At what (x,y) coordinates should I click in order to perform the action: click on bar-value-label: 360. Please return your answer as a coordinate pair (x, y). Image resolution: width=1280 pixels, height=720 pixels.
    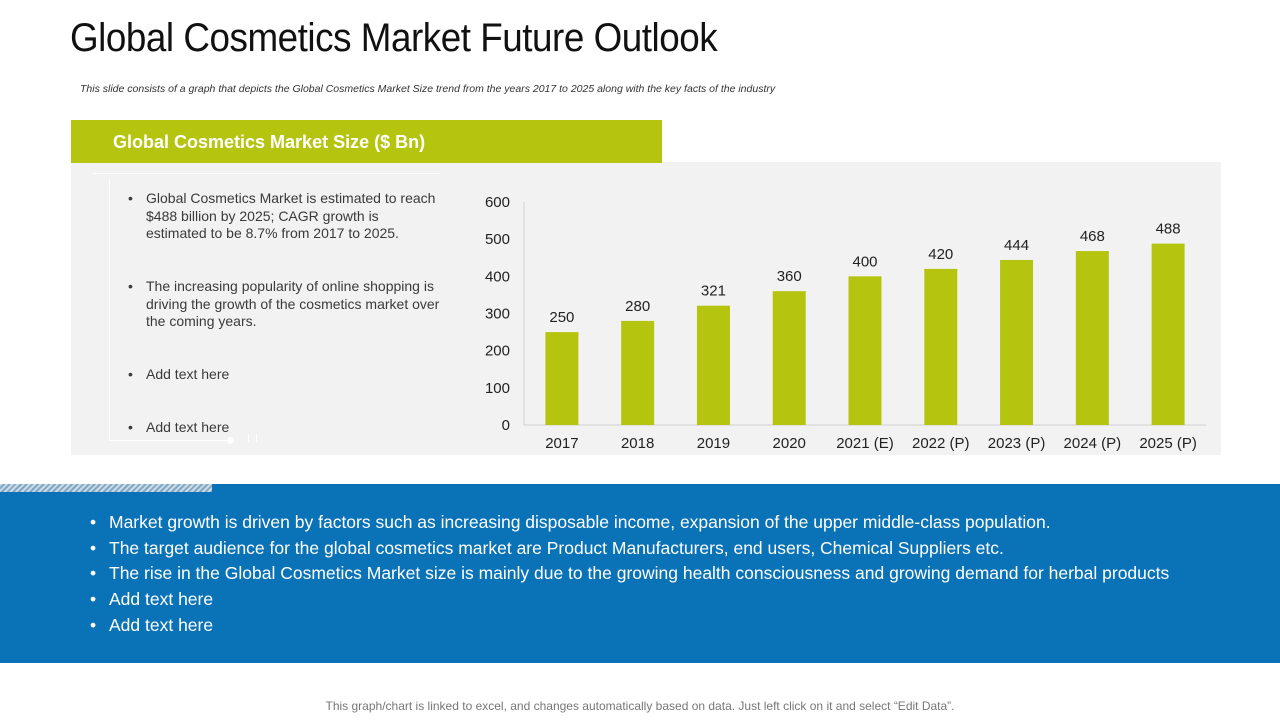
    Looking at the image, I should click on (789, 276).